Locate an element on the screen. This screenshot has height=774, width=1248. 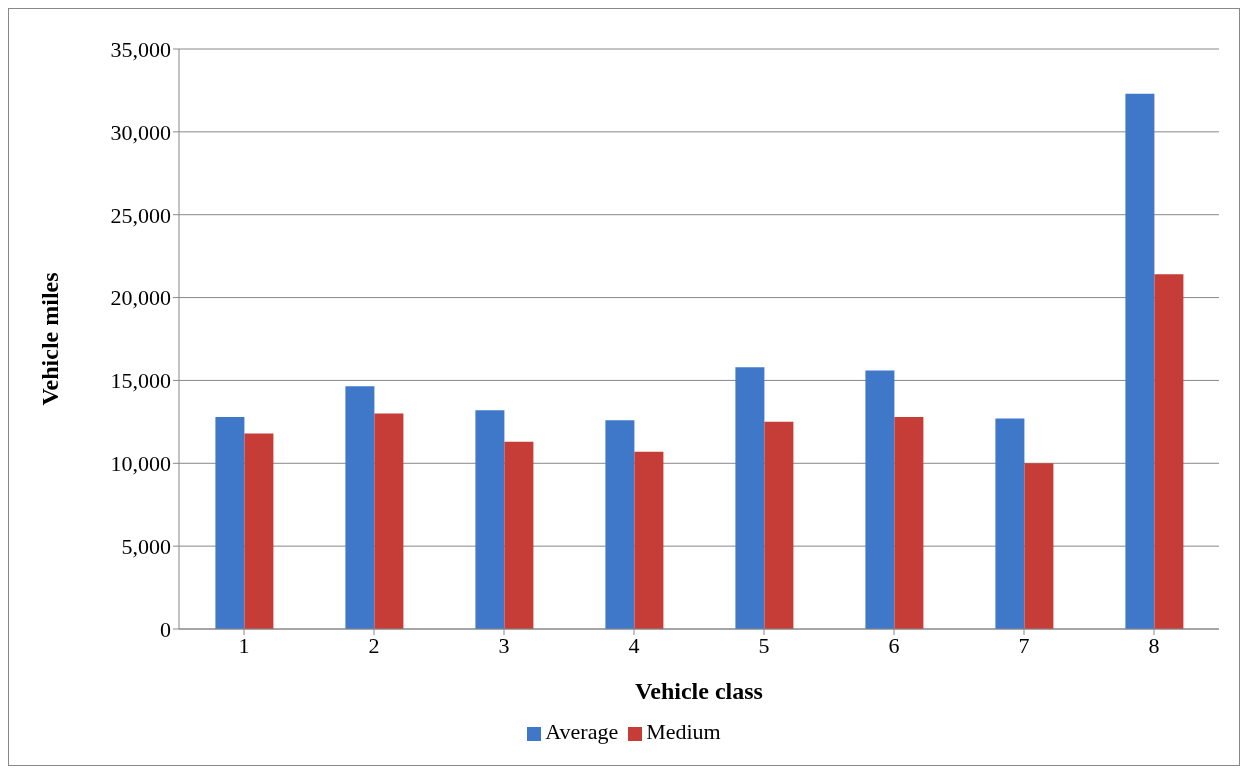
y-tick-label: 0 is located at coordinates (165, 629).